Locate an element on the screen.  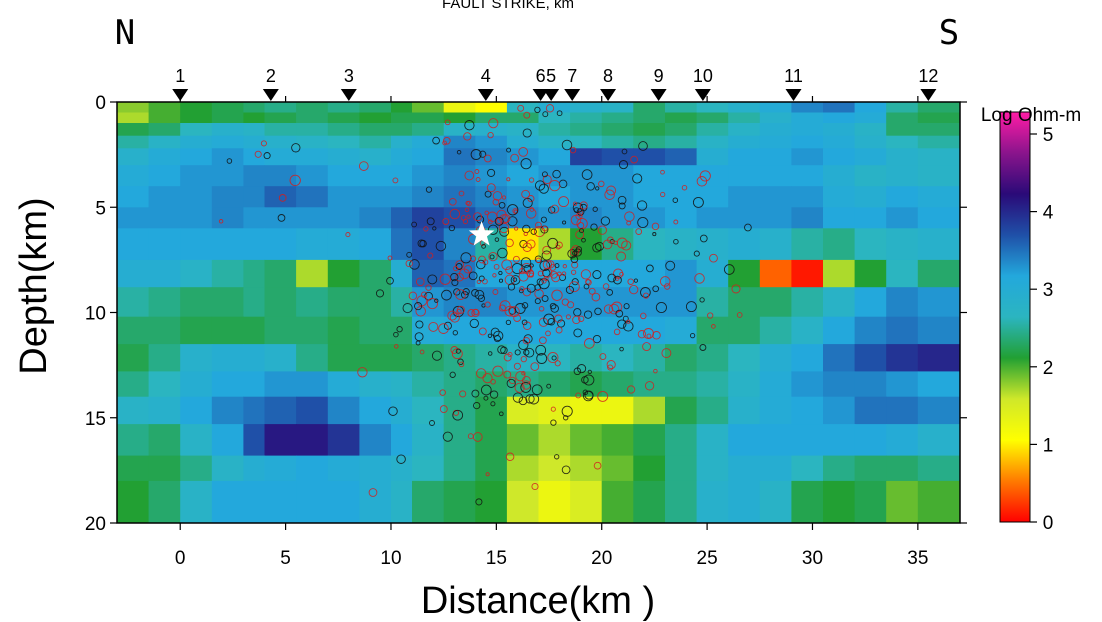
station-label: 9 is located at coordinates (659, 76).